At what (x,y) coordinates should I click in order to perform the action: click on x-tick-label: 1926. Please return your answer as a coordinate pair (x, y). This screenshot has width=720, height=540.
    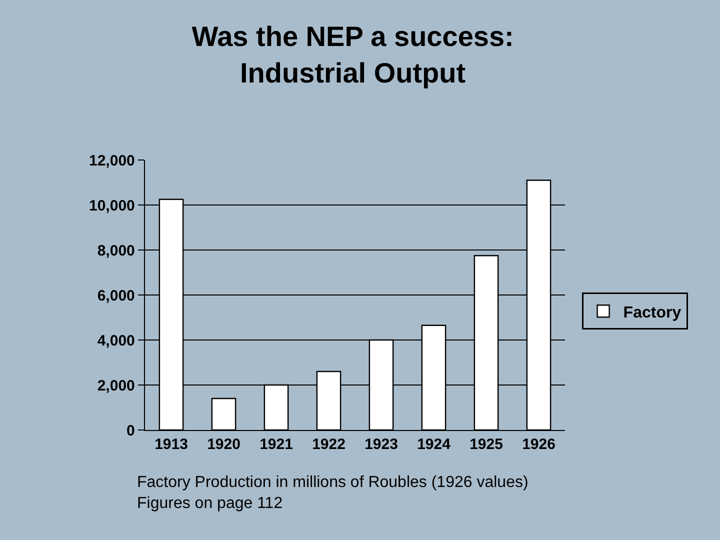
    Looking at the image, I should click on (539, 445).